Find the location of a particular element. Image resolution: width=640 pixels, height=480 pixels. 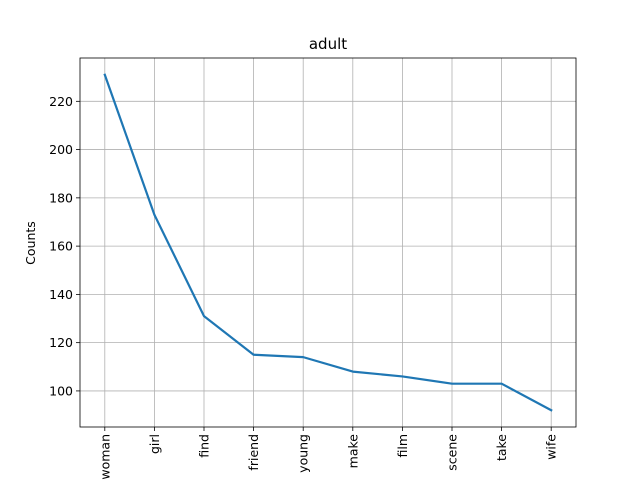

y-axis-label: Counts is located at coordinates (30, 243).